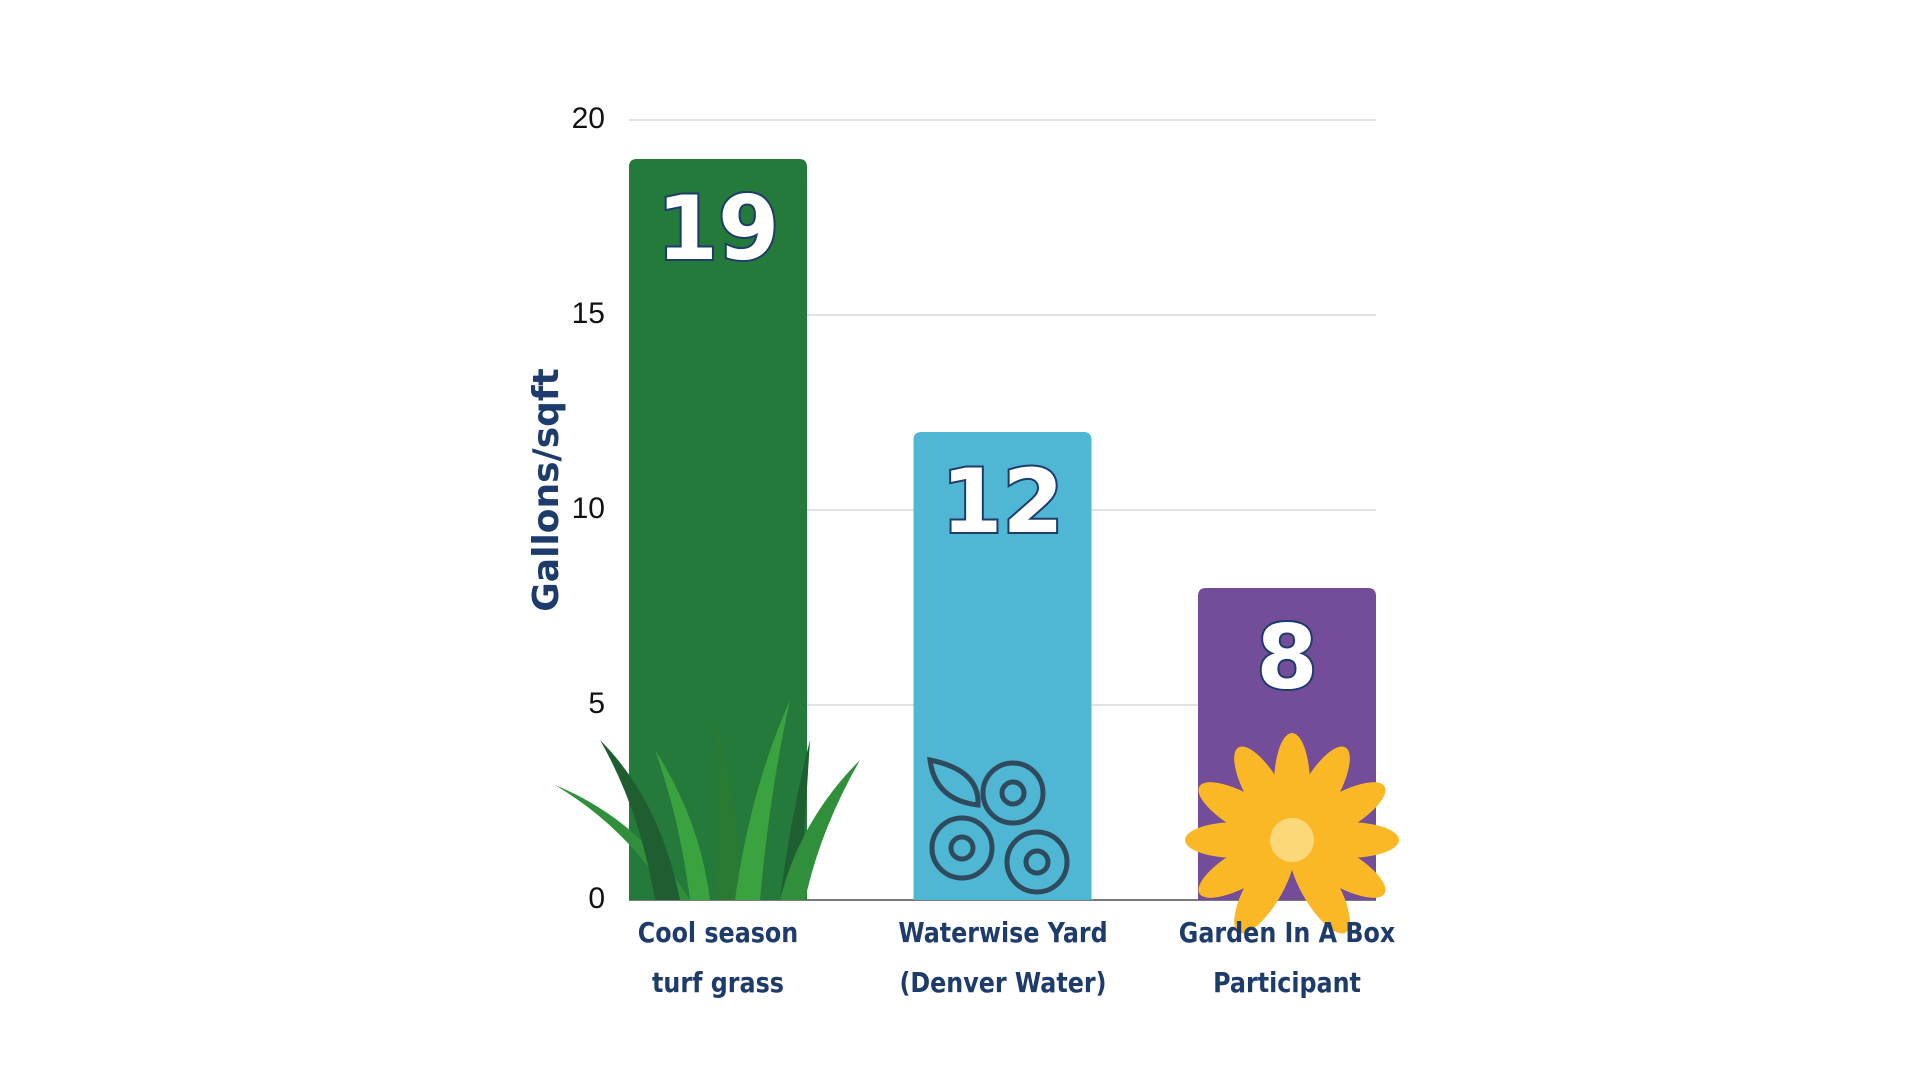 Image resolution: width=1920 pixels, height=1080 pixels. I want to click on grass-icon, so click(707, 800).